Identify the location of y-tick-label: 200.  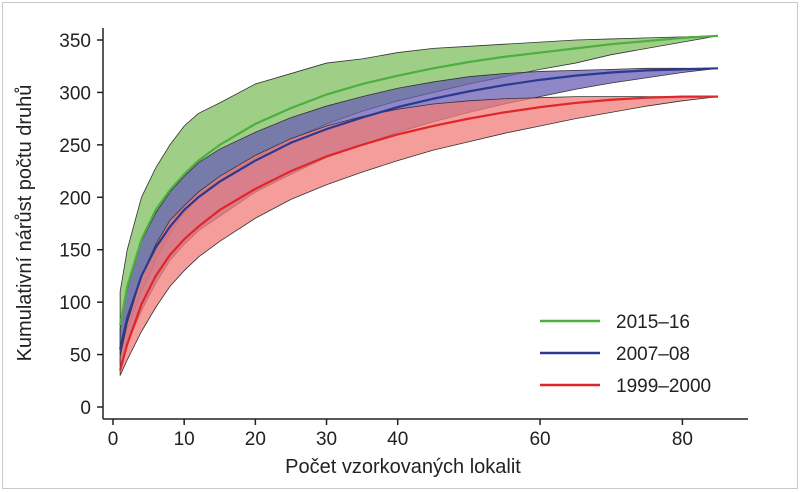
(75, 198).